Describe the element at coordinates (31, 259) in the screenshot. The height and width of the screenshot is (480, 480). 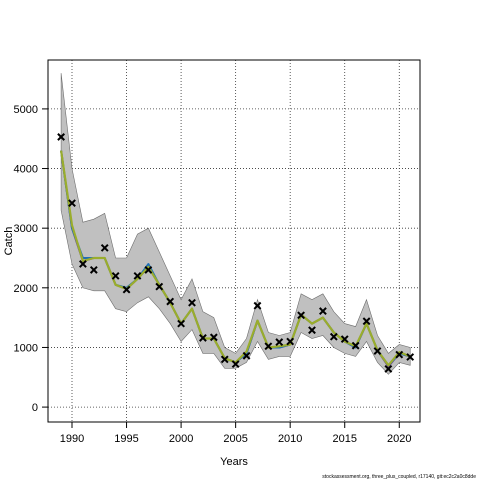
I see `y-axis: 0 1000 2000 3000 4000 5000` at that location.